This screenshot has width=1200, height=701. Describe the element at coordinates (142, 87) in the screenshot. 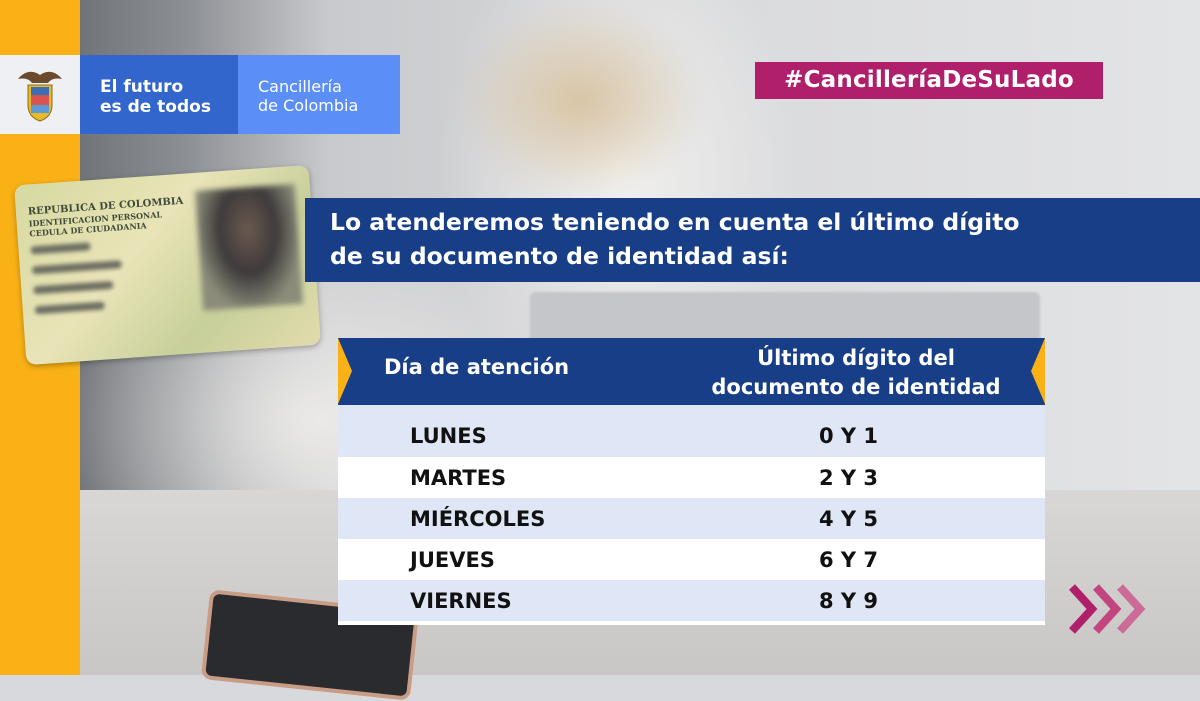

I see `slogan-line1: El futuro` at that location.